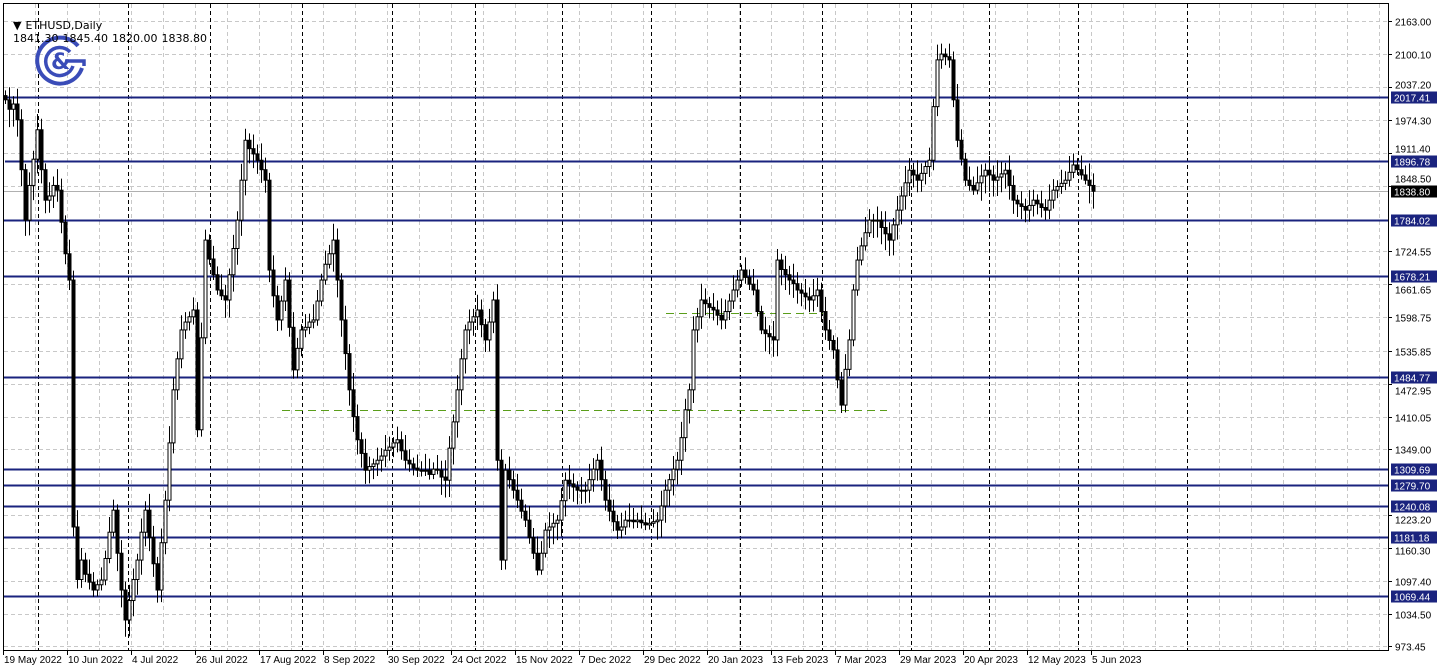 The width and height of the screenshot is (1438, 671). Describe the element at coordinates (1057, 660) in the screenshot. I see `x-tick-label: 12 May 2023` at that location.